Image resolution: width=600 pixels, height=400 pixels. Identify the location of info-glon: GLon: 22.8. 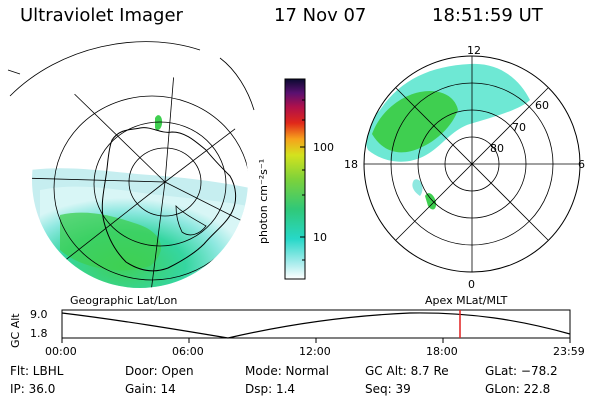
(518, 389).